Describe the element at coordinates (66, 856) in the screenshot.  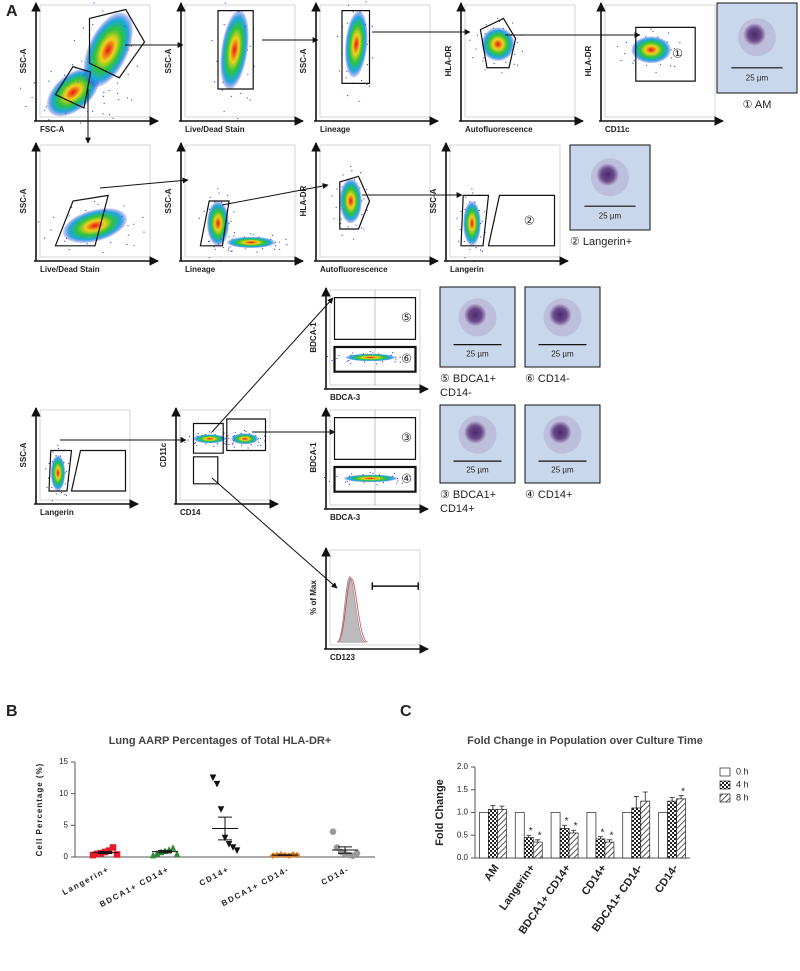
I see `y-tick-label: 0` at that location.